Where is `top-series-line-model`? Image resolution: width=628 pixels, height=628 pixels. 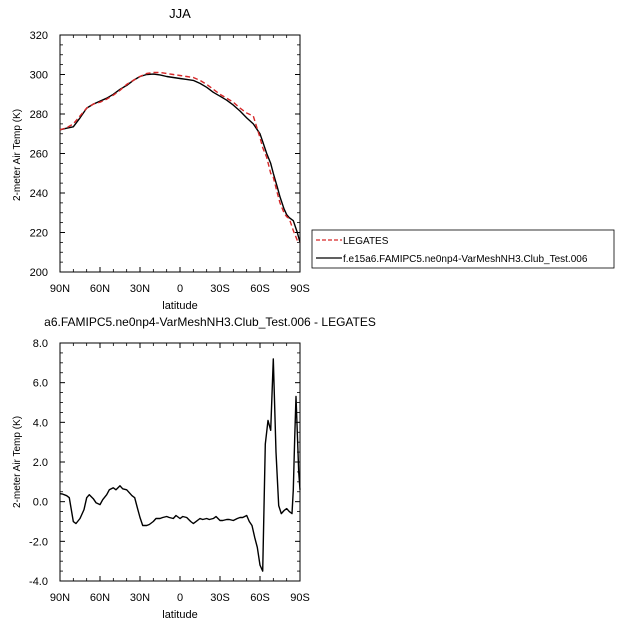
top-series-line-model is located at coordinates (180, 158).